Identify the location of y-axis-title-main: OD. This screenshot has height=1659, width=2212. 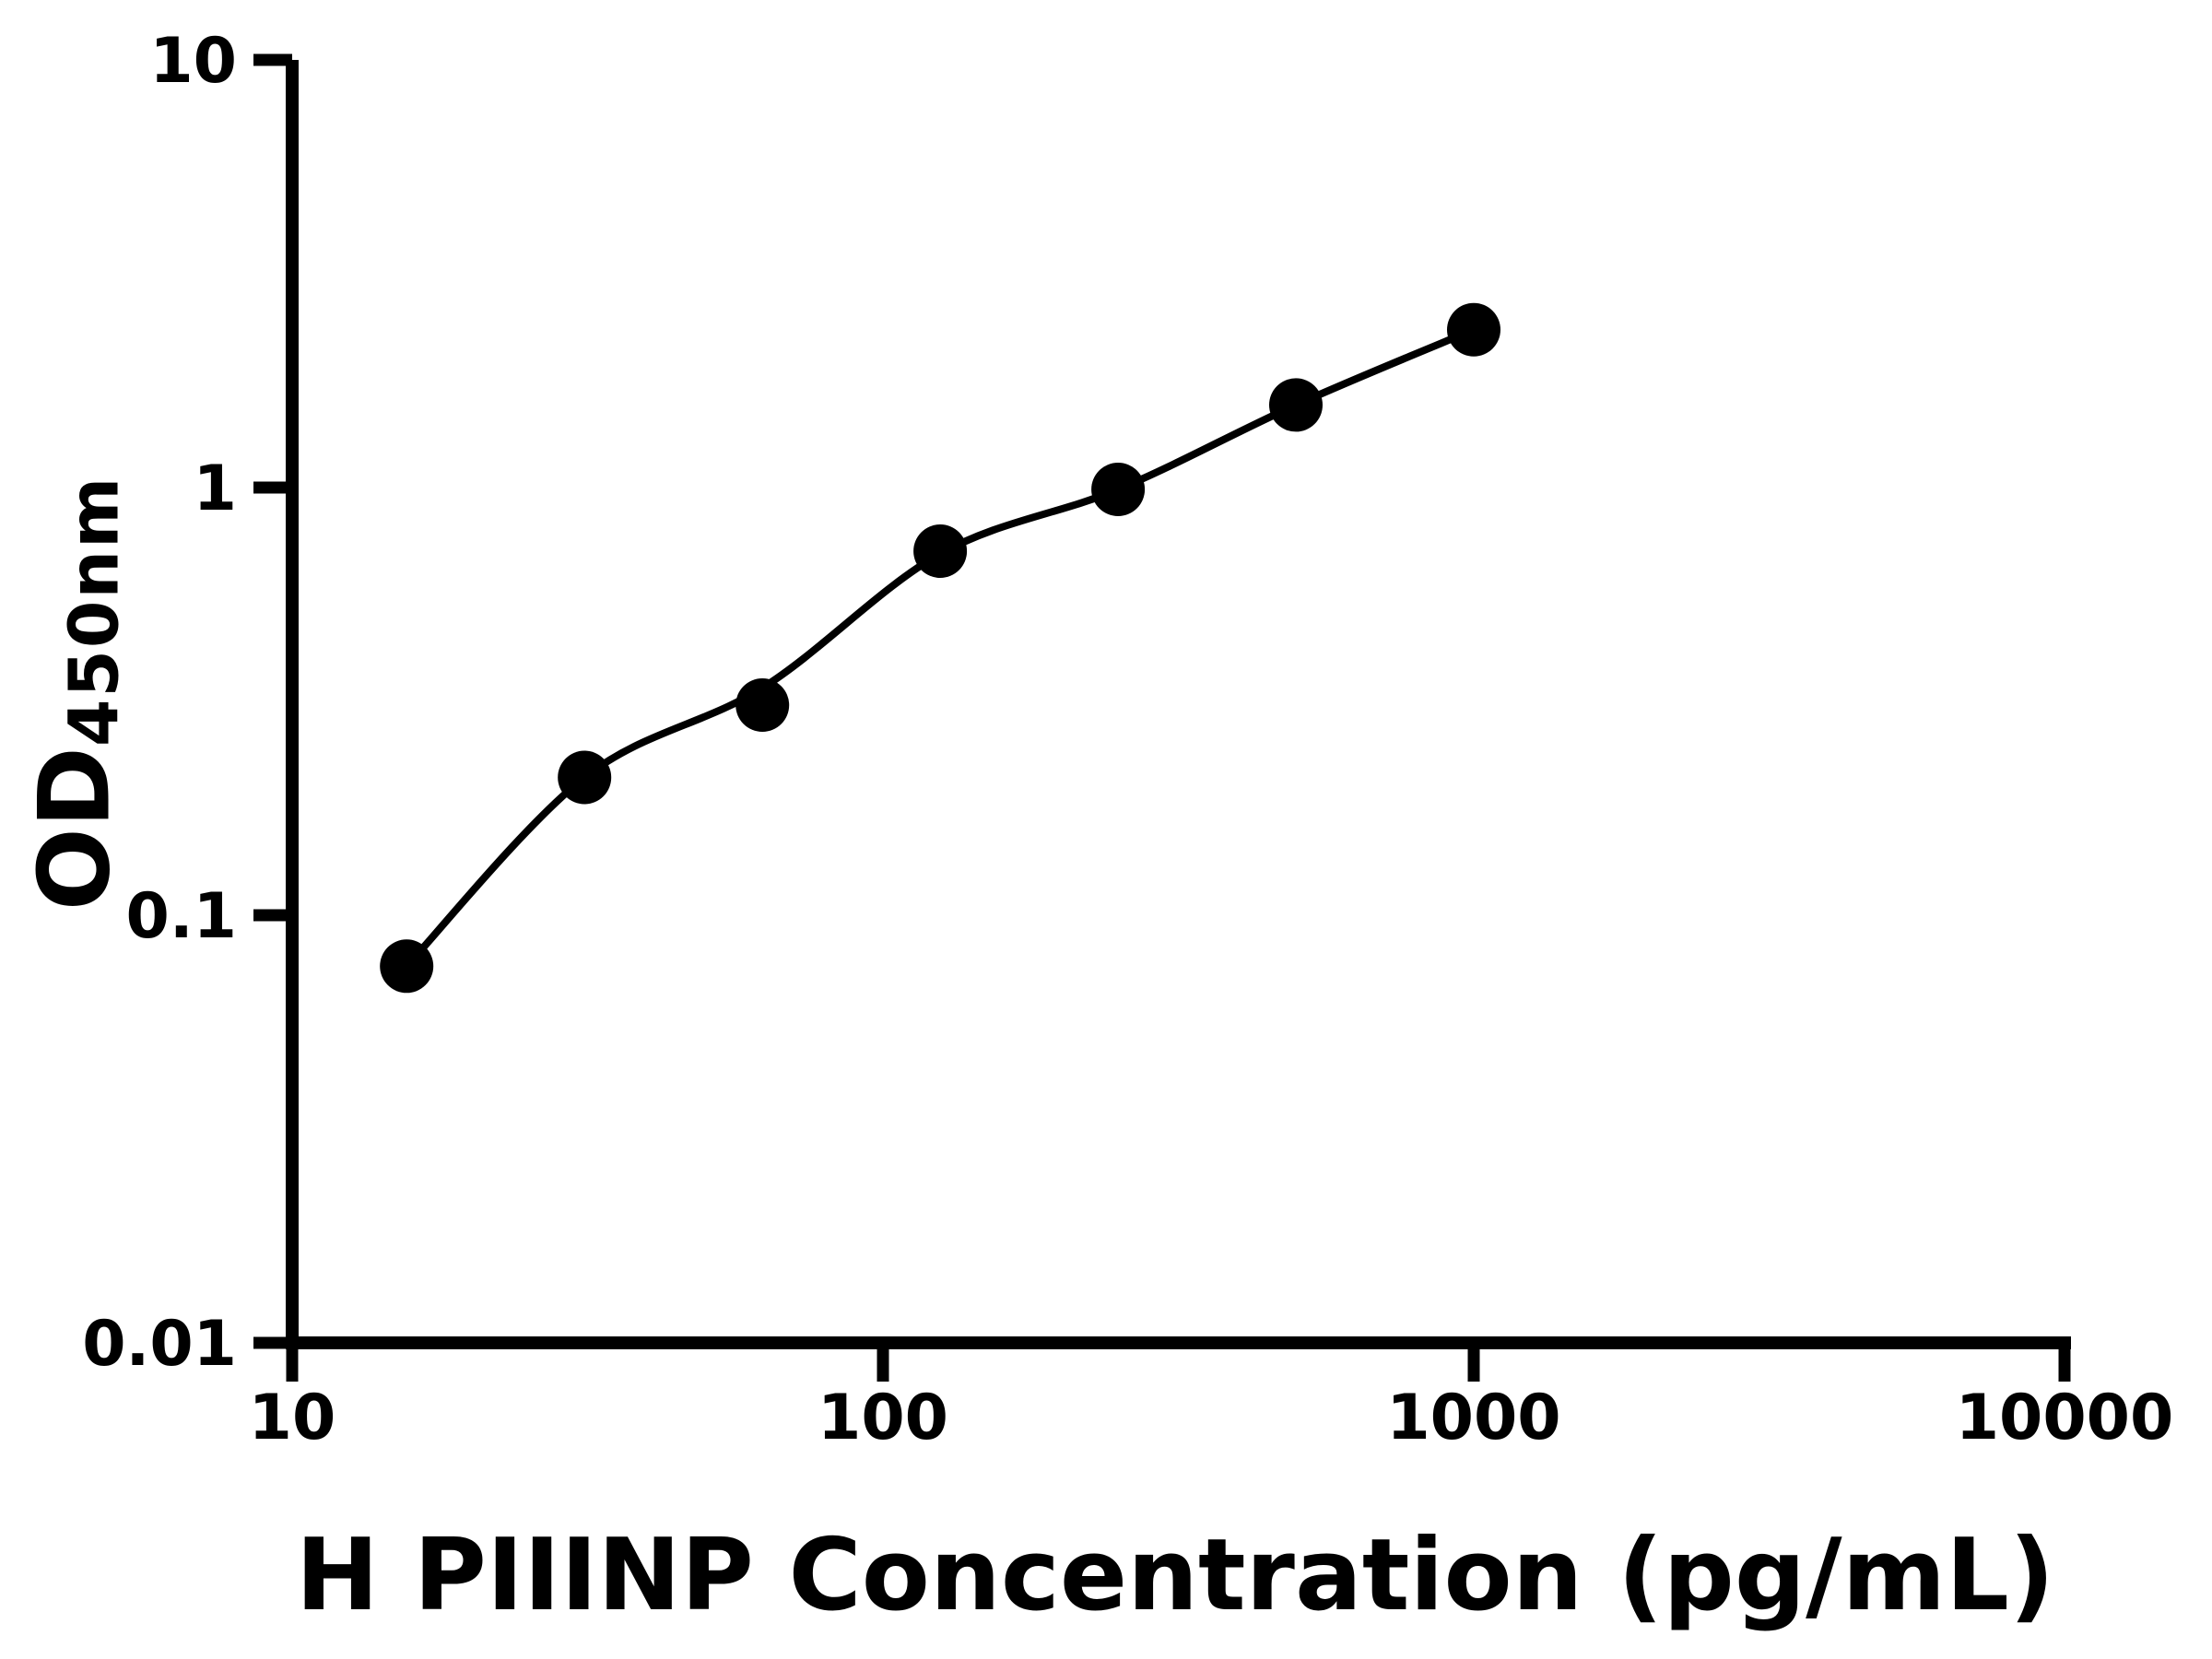
(75, 829).